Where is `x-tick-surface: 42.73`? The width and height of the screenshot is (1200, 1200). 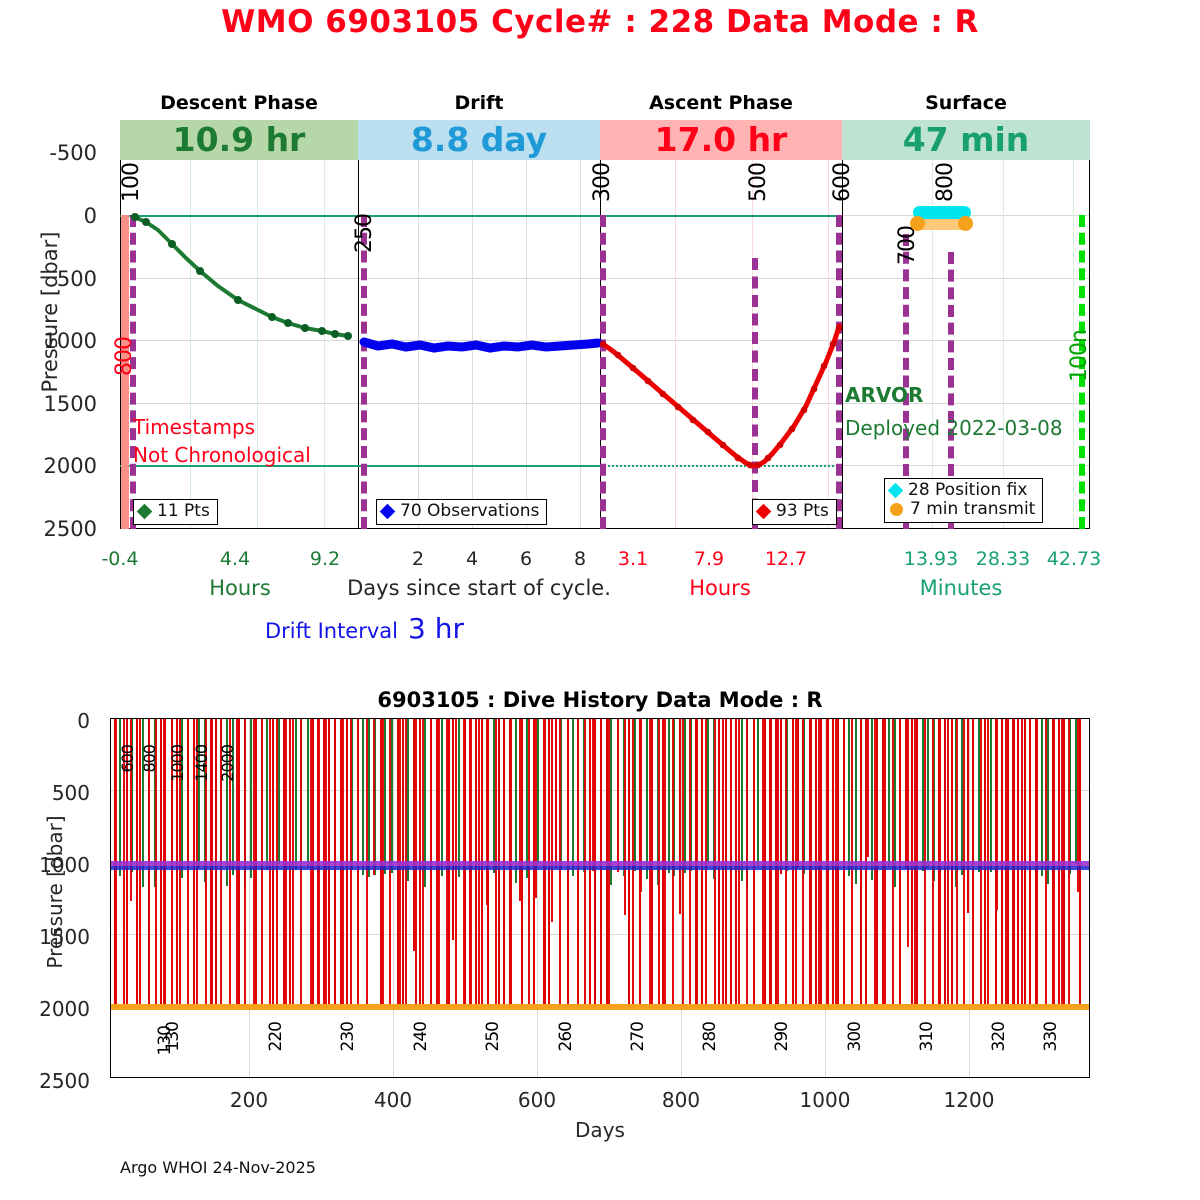
x-tick-surface: 42.73 is located at coordinates (1074, 559).